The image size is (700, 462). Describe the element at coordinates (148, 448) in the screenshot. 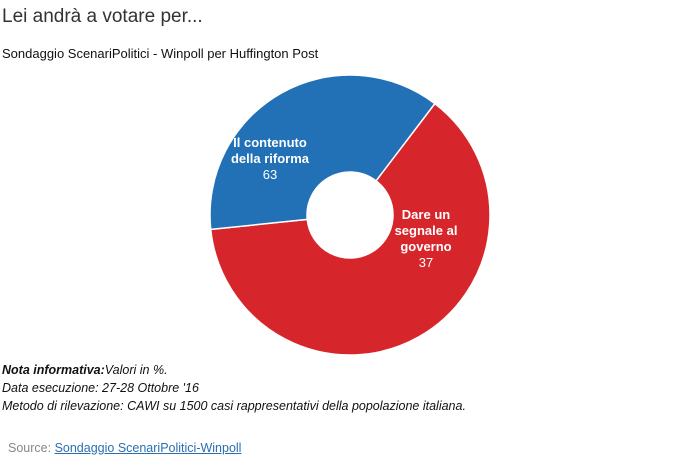

I see `source-link: Sondaggio ScenariPolitici-Winpoll` at that location.